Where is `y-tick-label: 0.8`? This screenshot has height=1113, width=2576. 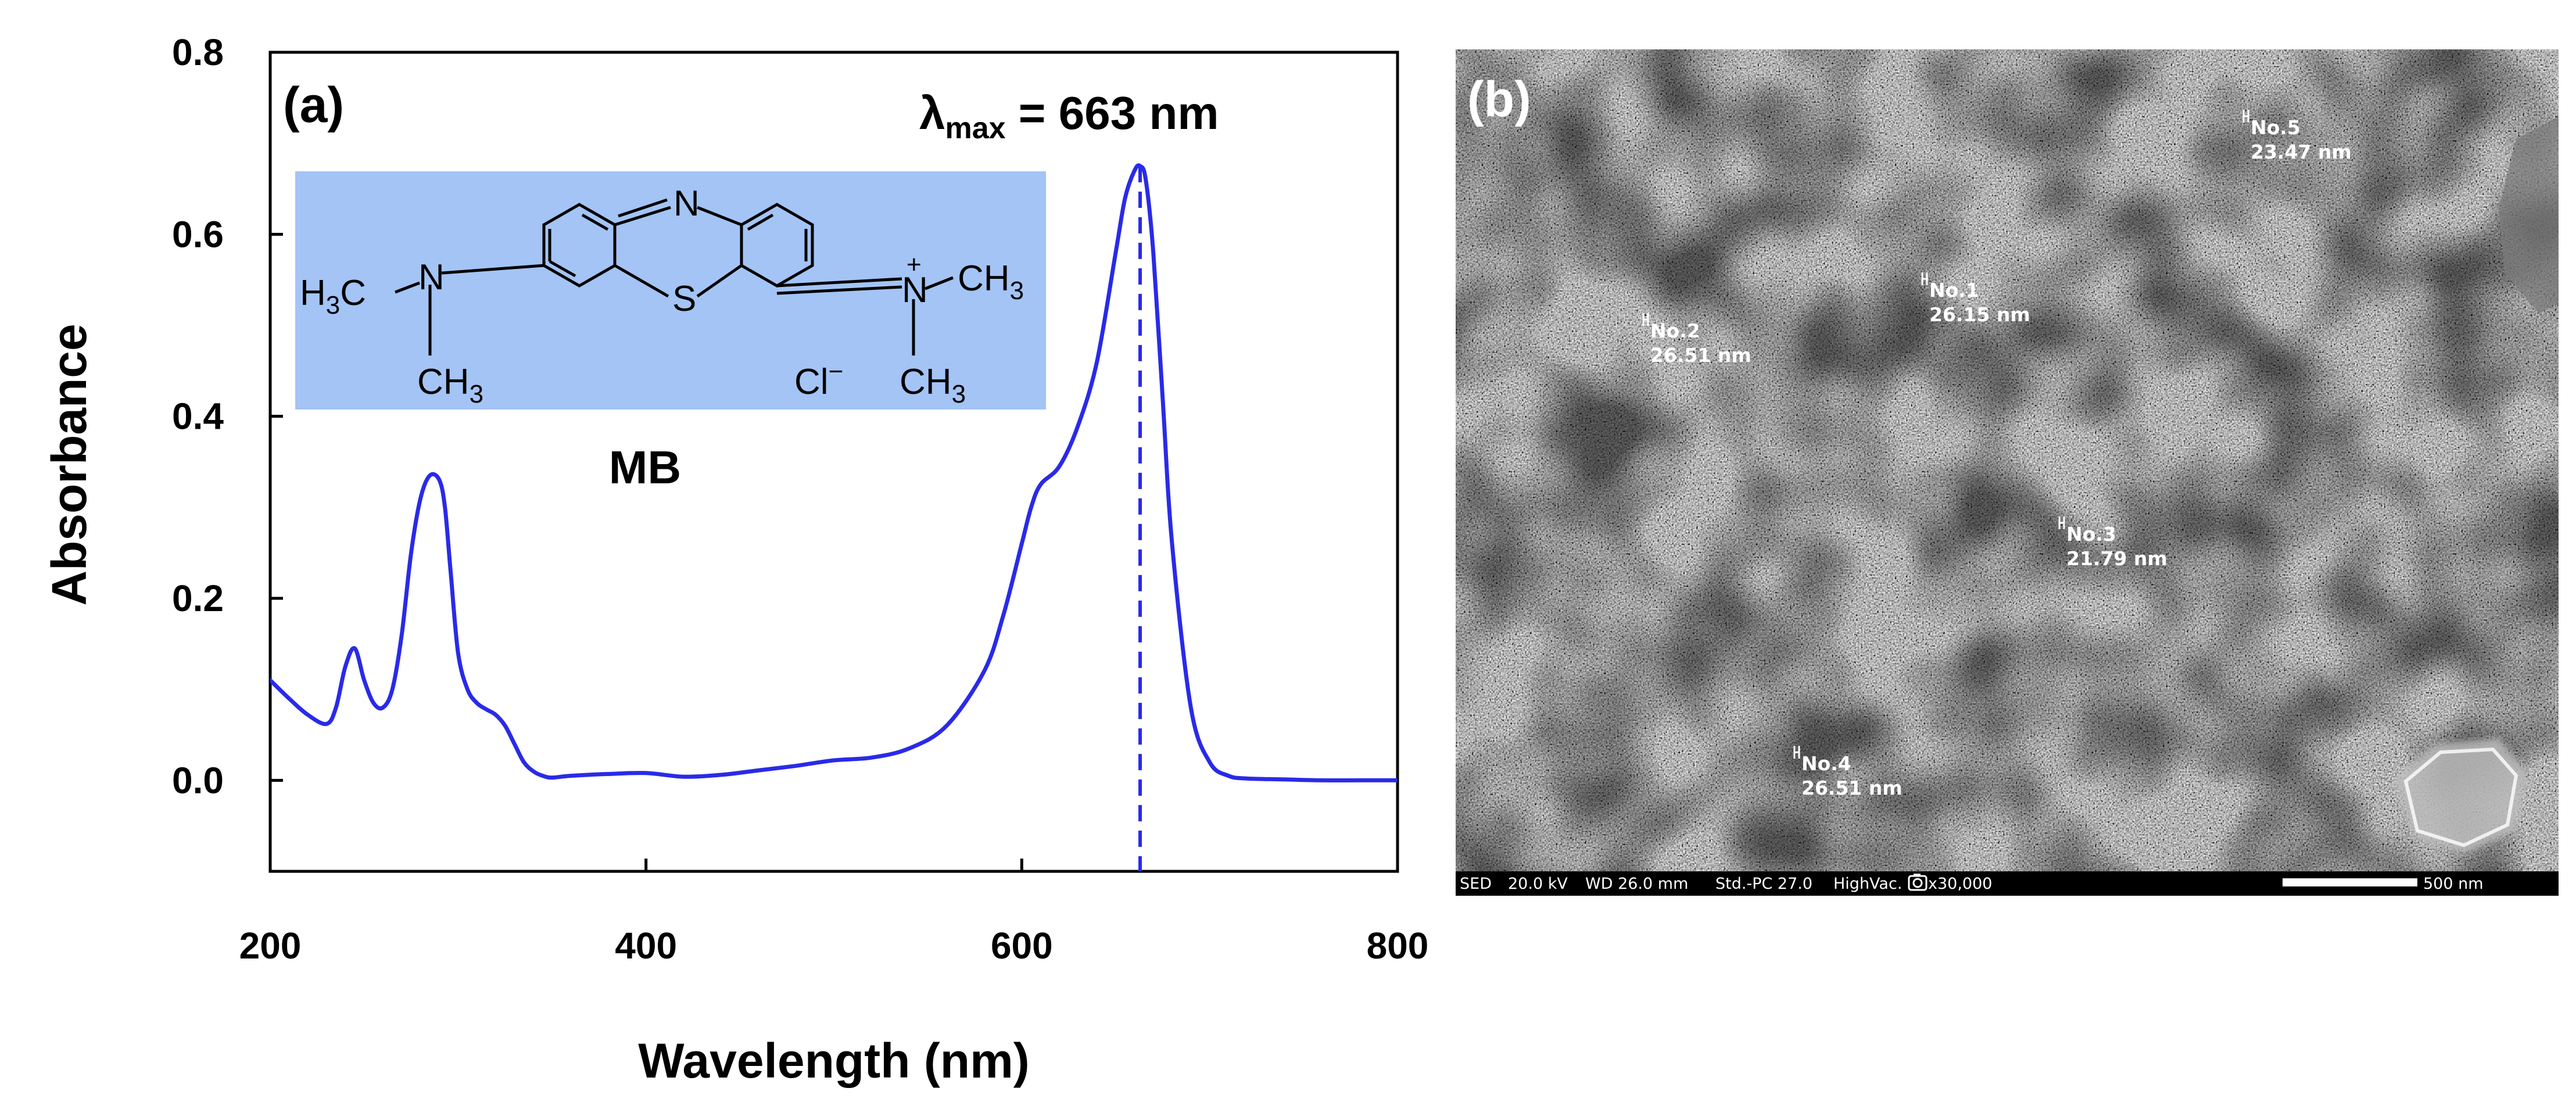 y-tick-label: 0.8 is located at coordinates (198, 52).